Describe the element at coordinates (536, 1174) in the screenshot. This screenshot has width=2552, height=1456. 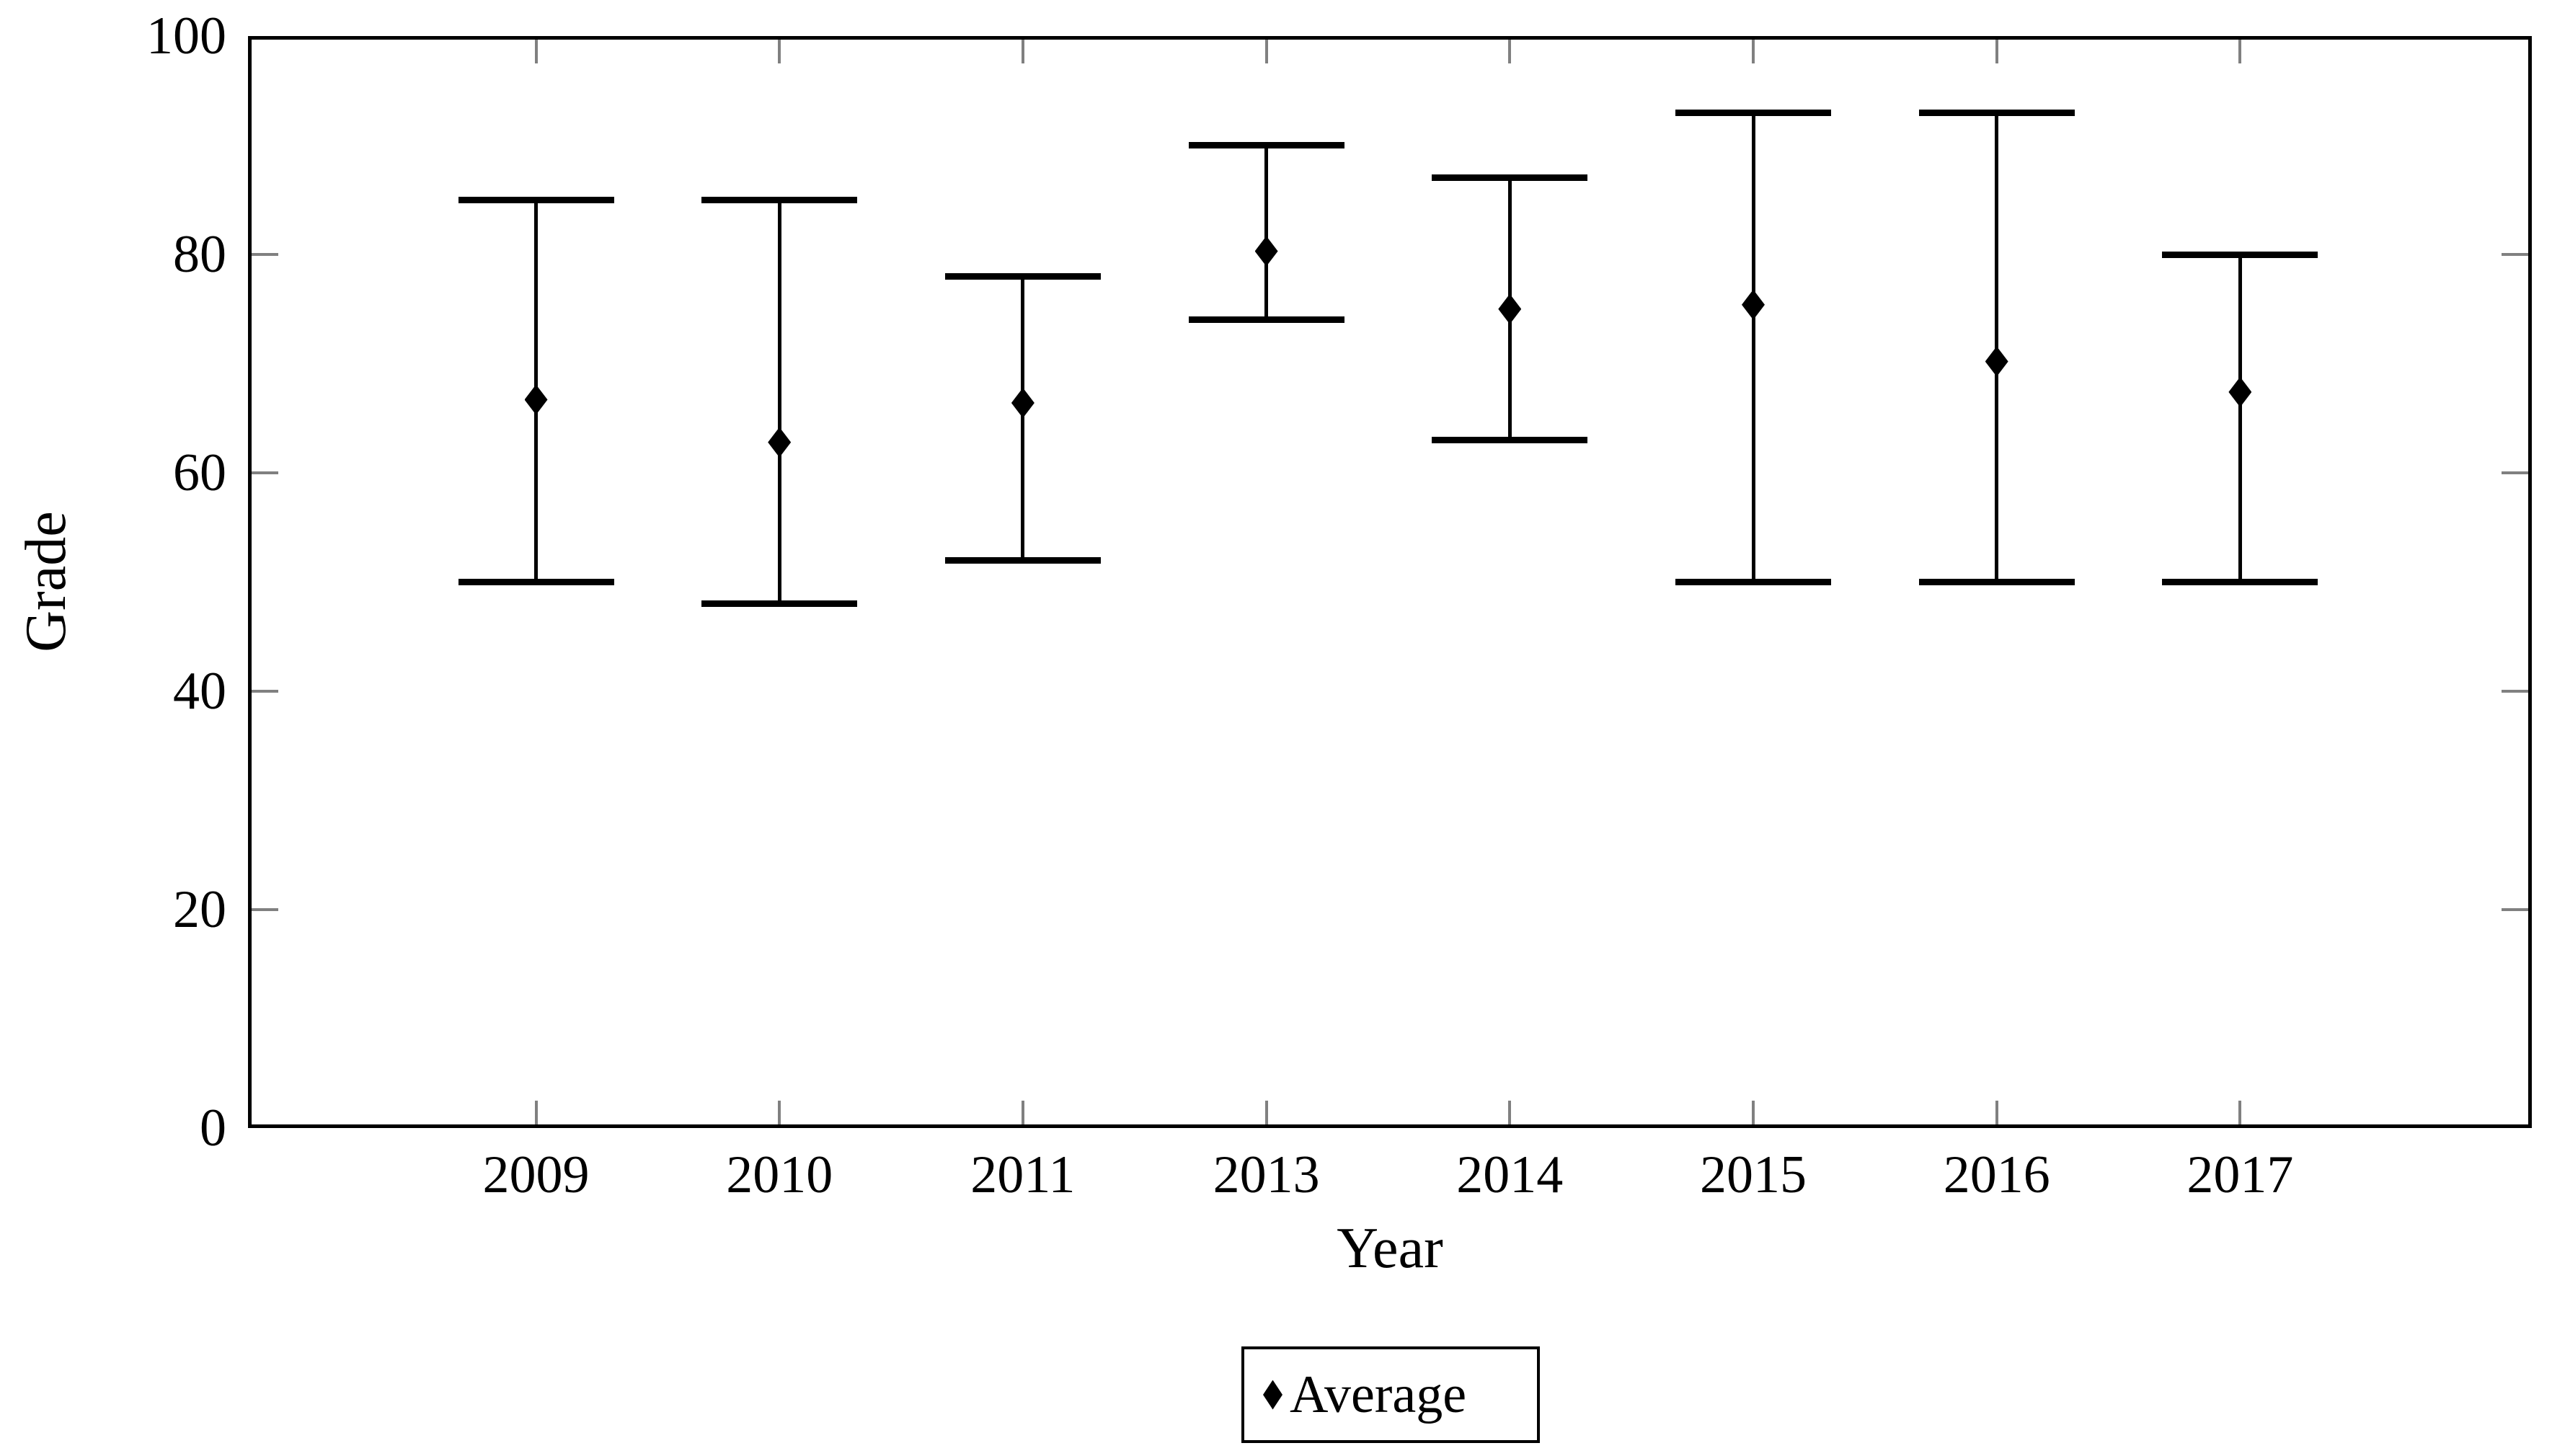
I see `x-tick-label: 2009` at that location.